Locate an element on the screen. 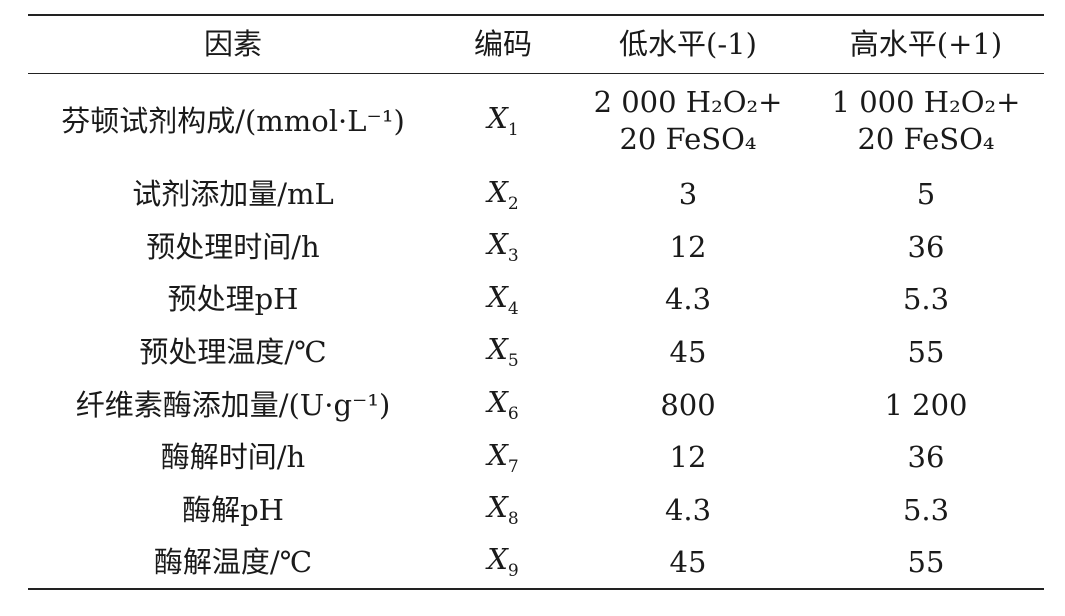 This screenshot has height=616, width=1065. low-level-cell: 800 is located at coordinates (688, 404).